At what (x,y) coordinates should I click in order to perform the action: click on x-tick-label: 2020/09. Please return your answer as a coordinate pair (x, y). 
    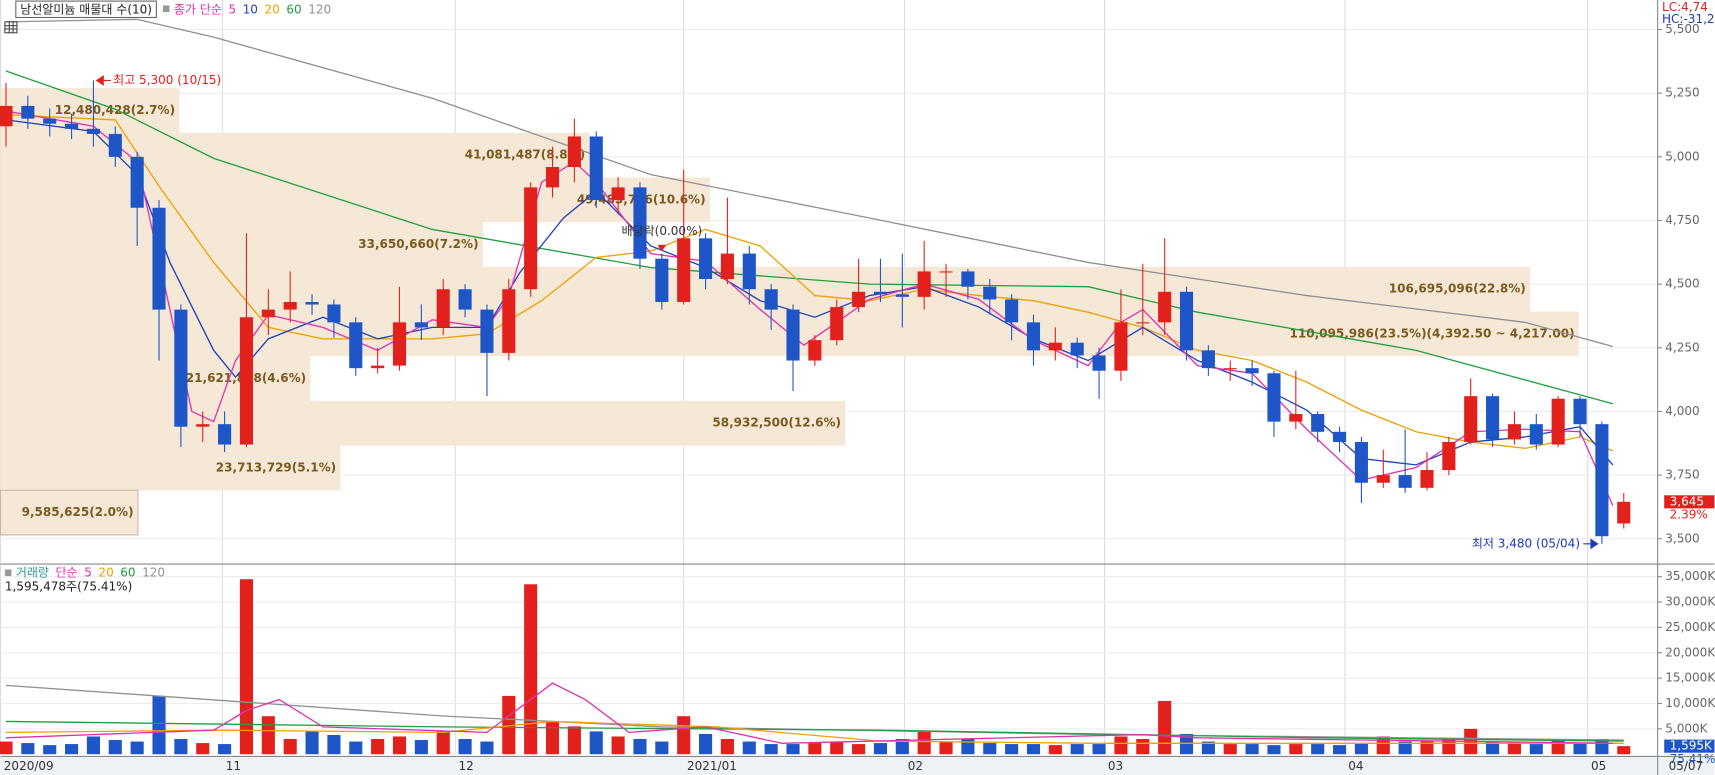
    Looking at the image, I should click on (29, 766).